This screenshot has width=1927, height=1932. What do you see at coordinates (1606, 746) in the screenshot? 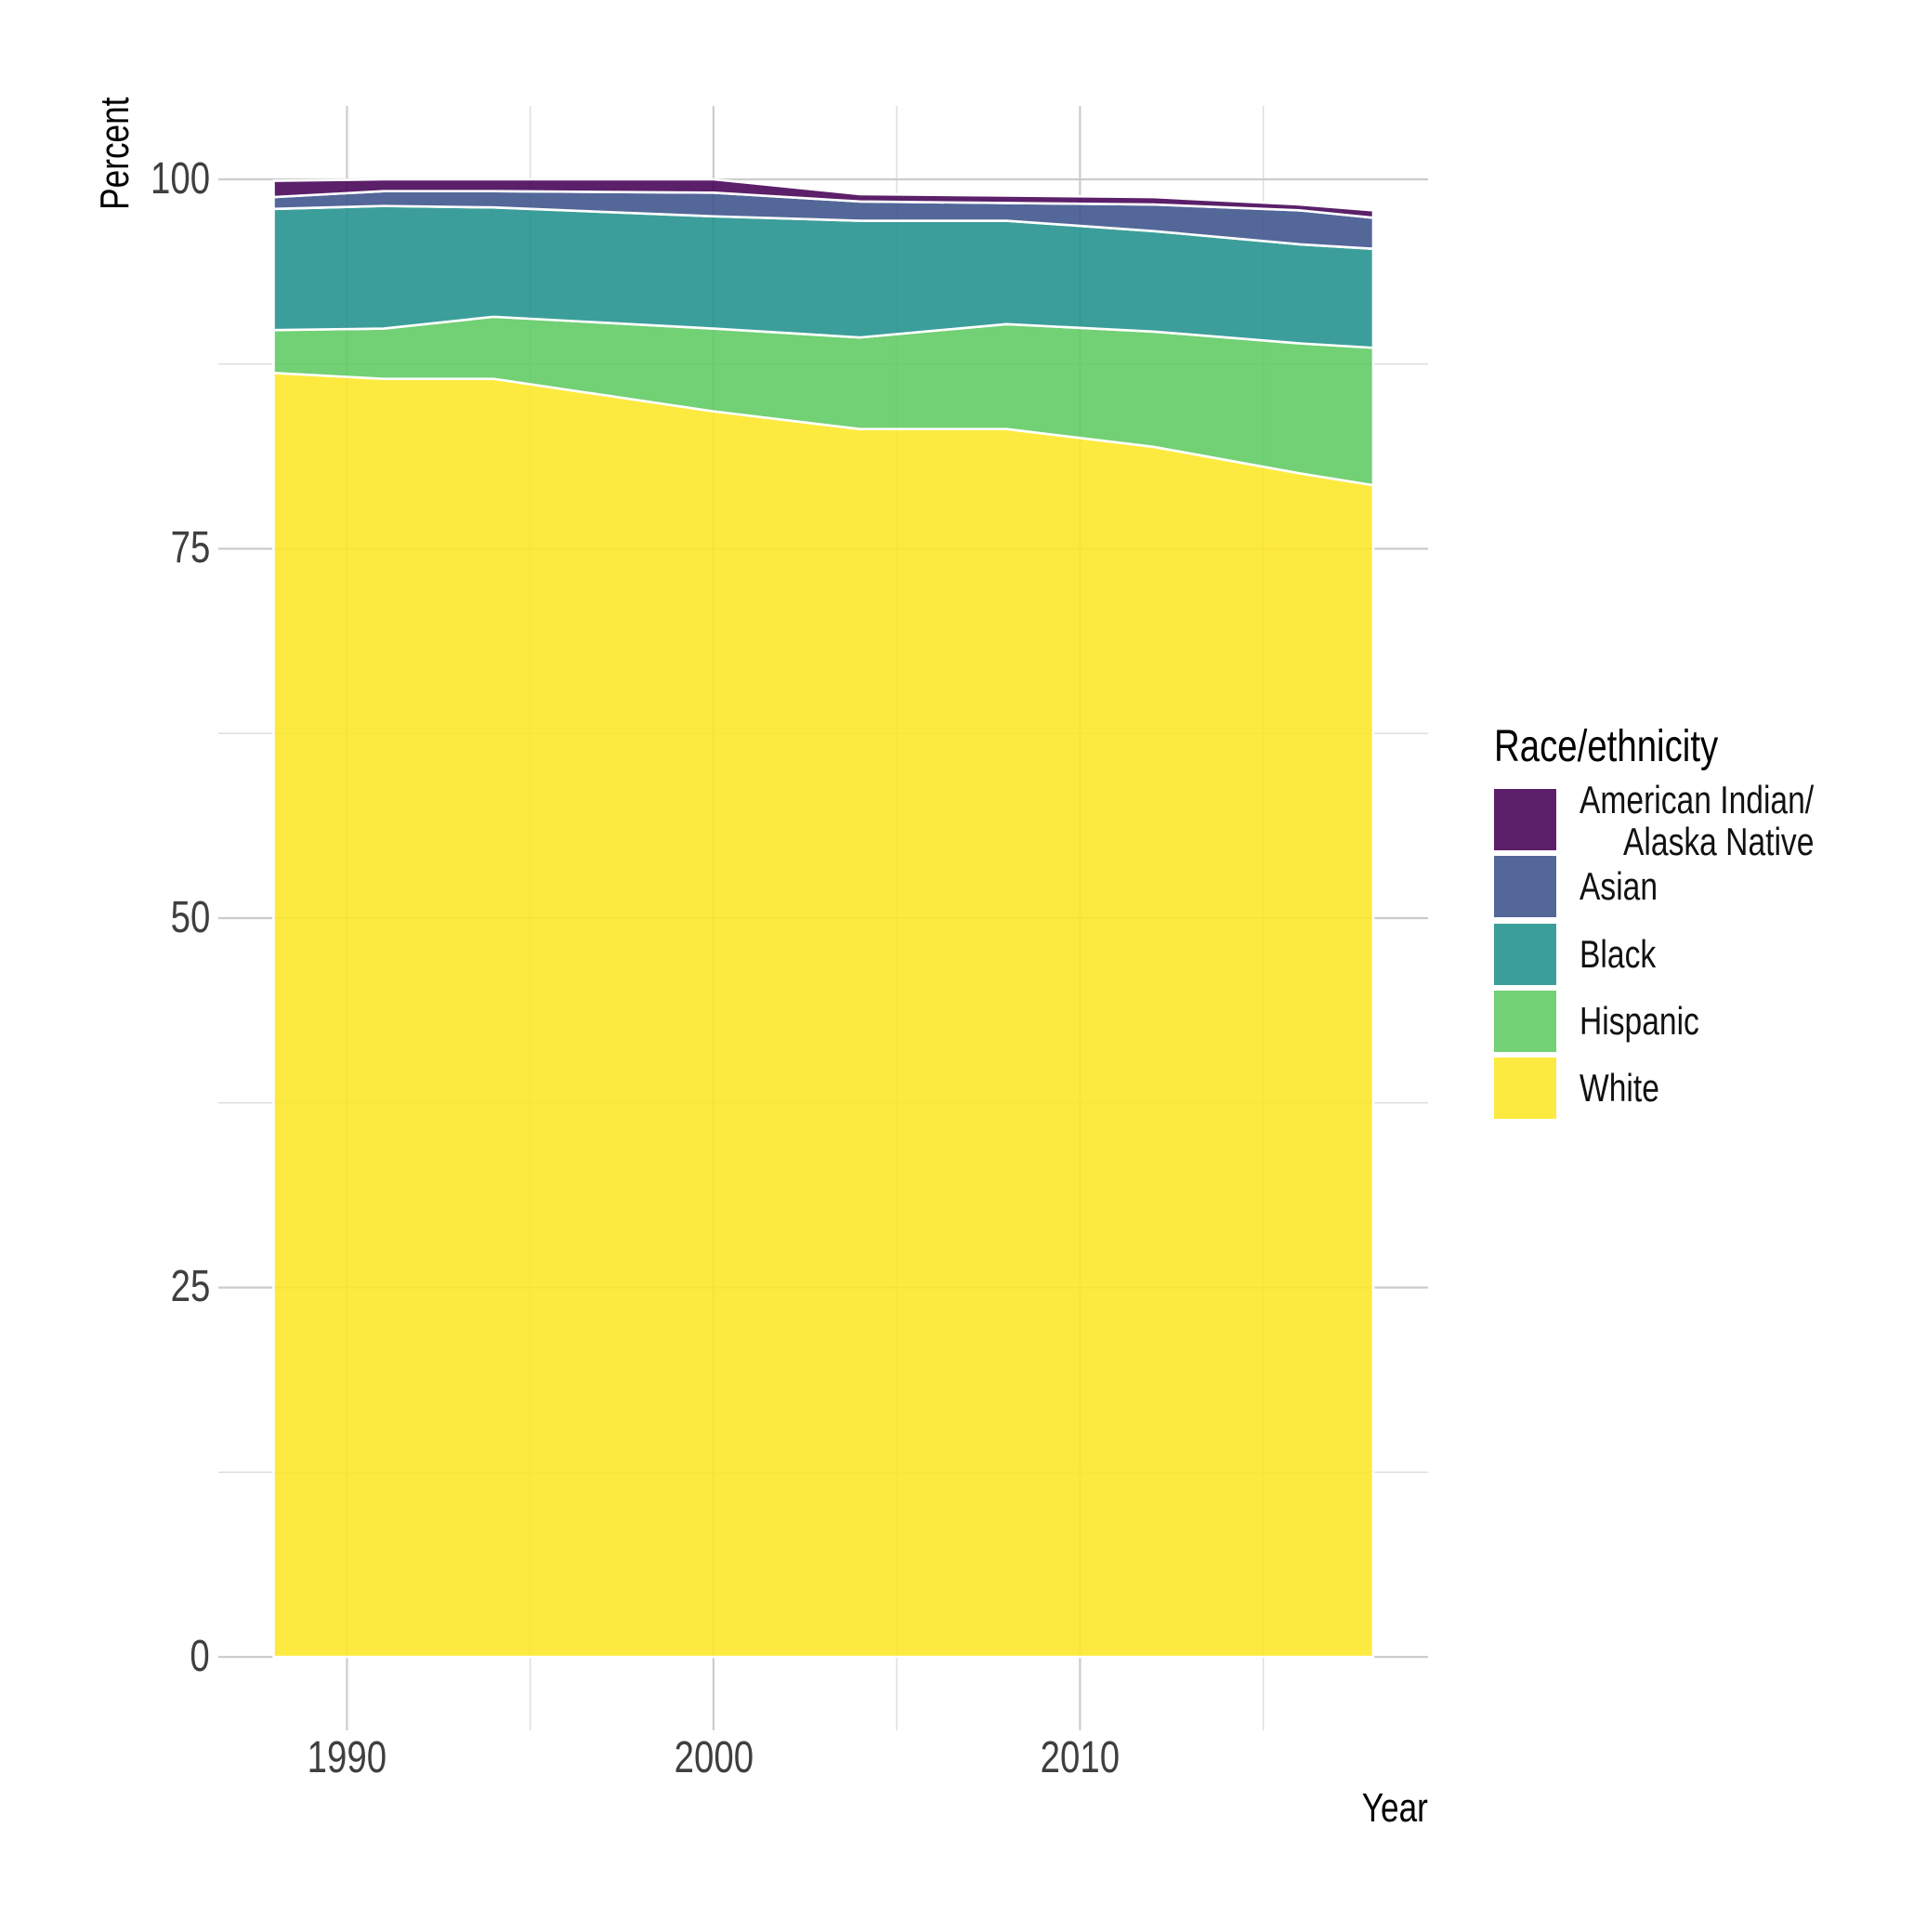
I see `legend-title: Race/ethnicity` at bounding box center [1606, 746].